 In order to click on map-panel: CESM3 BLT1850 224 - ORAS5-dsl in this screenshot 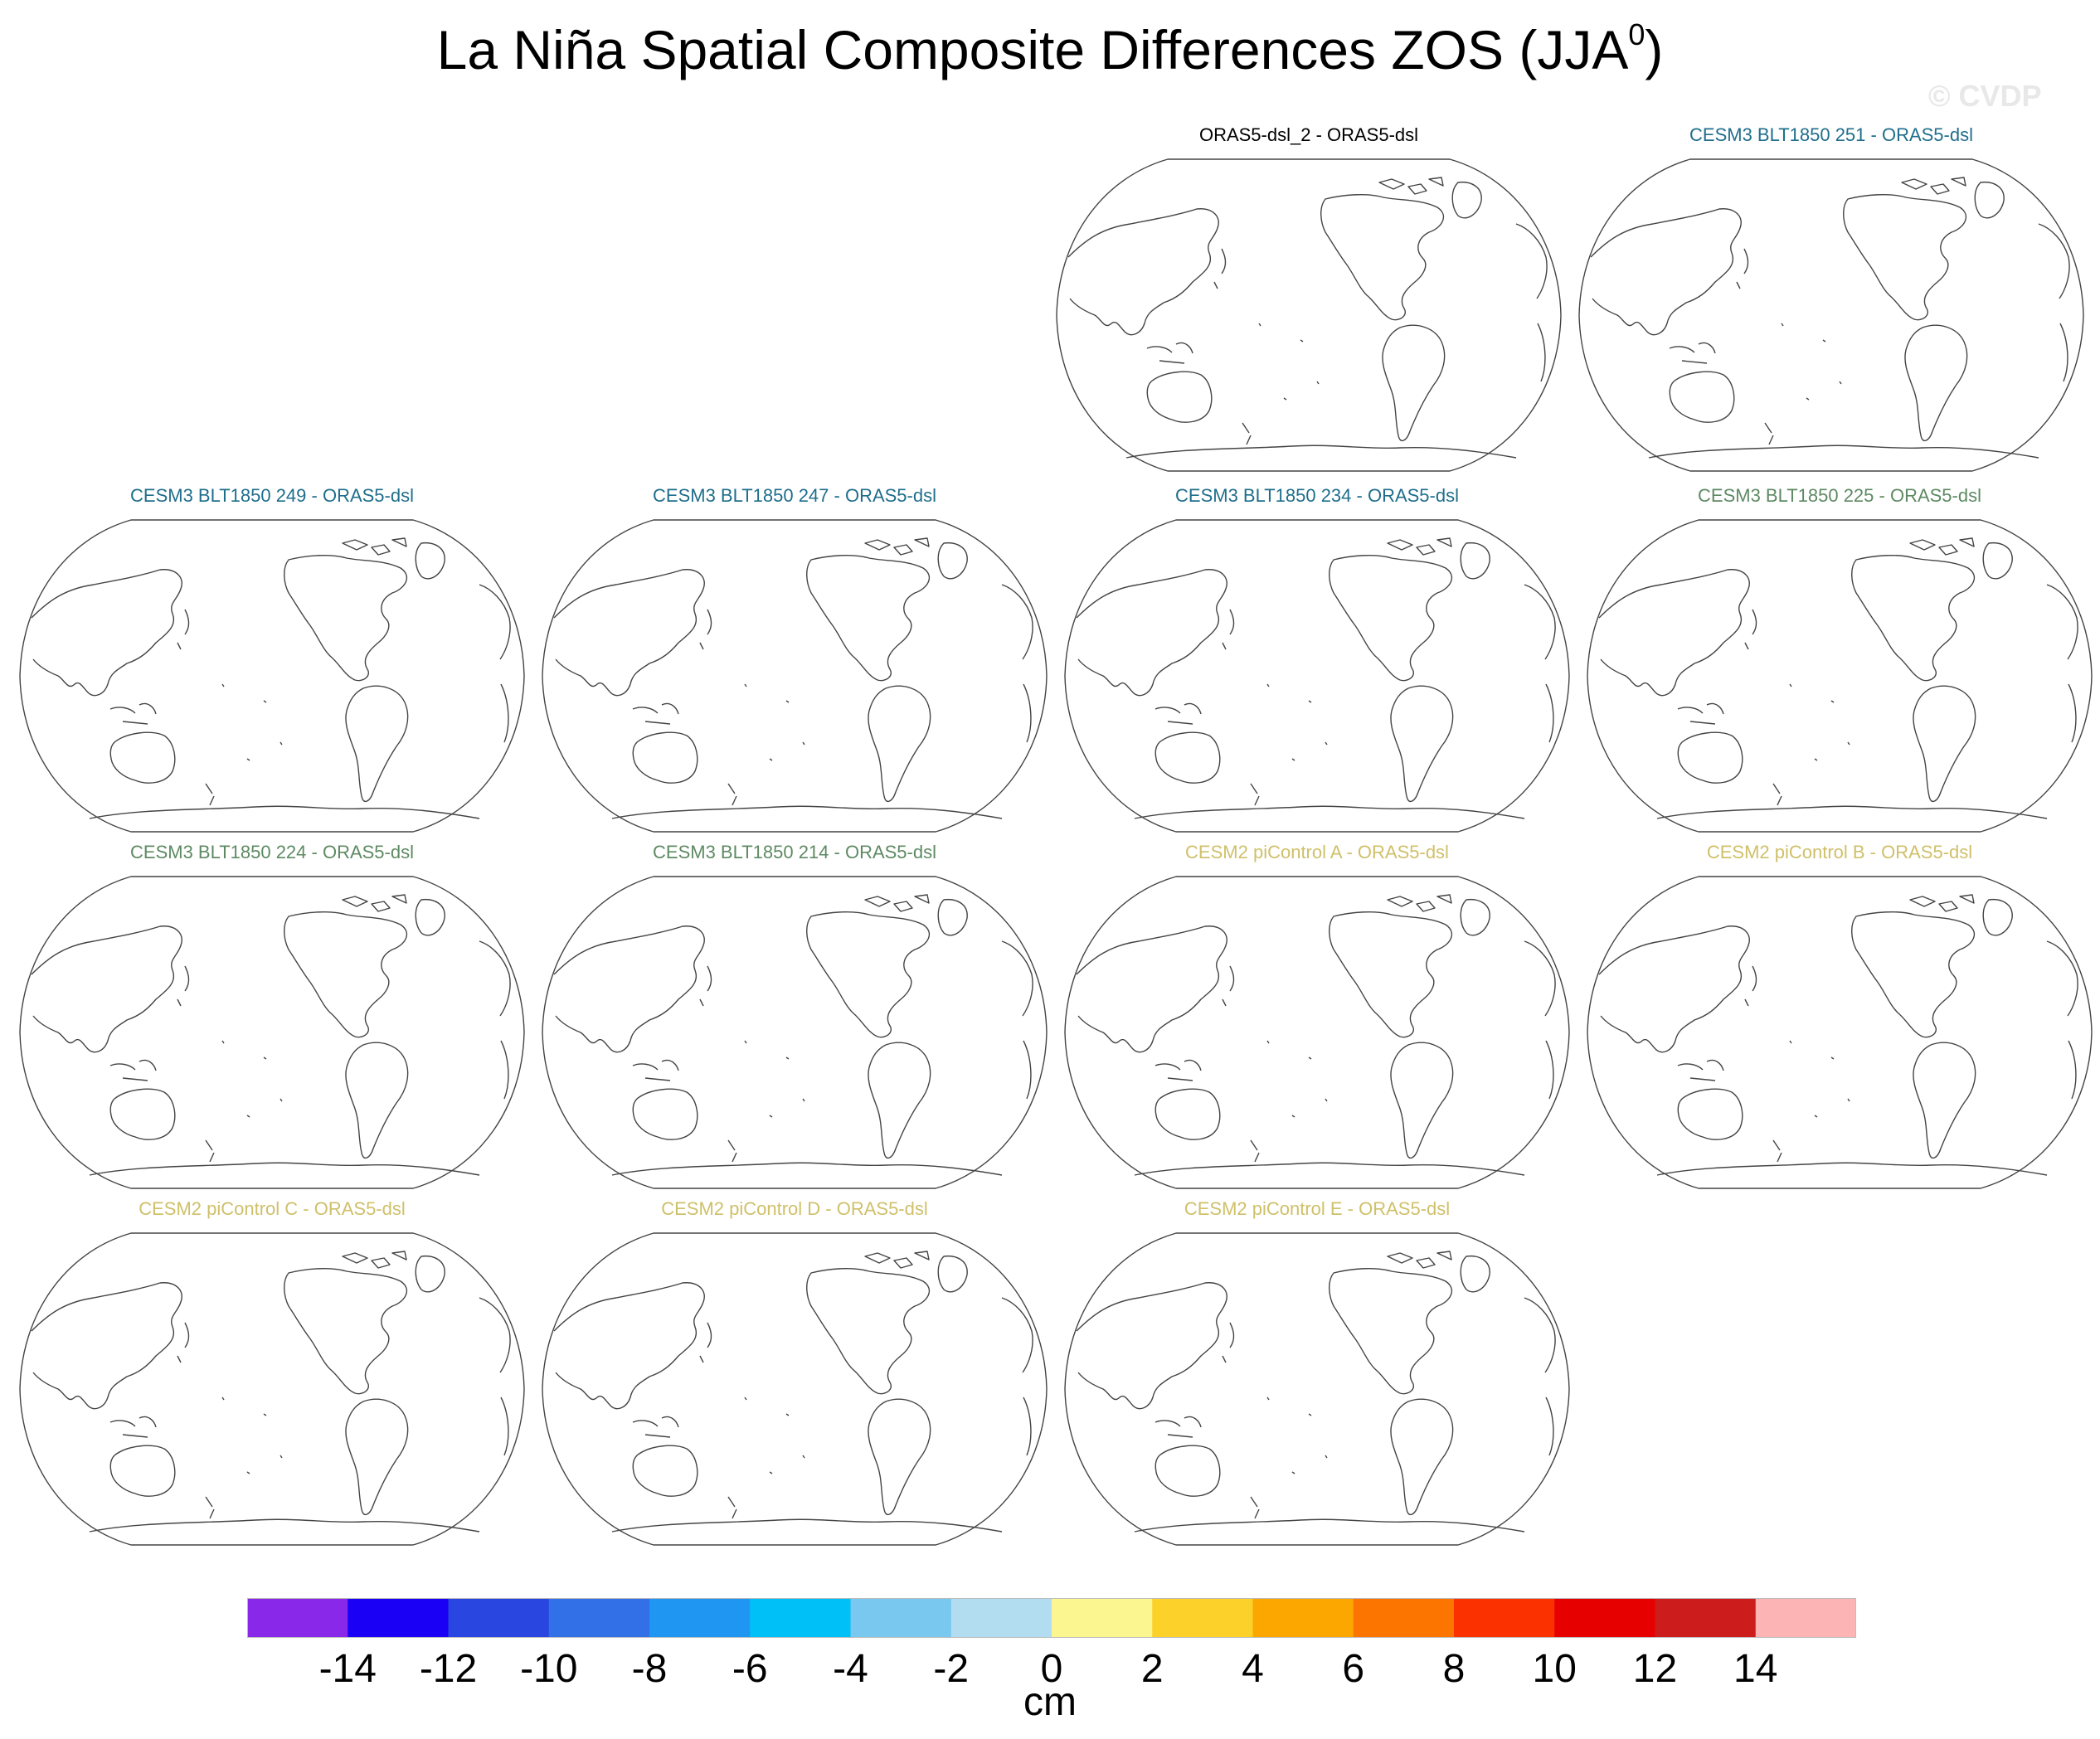, I will do `click(272, 1024)`.